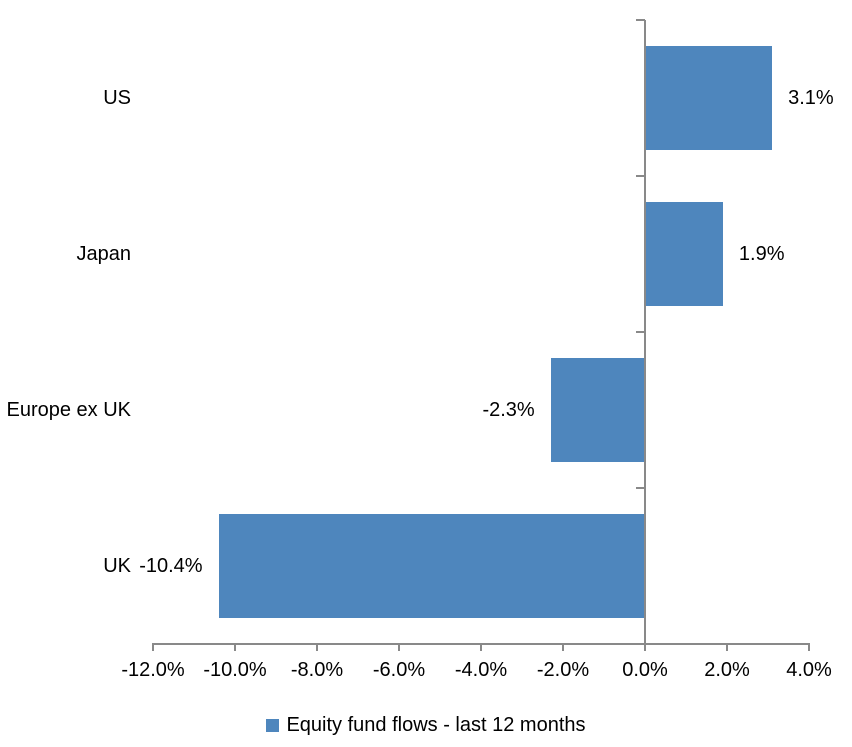 Image resolution: width=852 pixels, height=747 pixels. What do you see at coordinates (811, 97) in the screenshot?
I see `value-label-us: 3.1%` at bounding box center [811, 97].